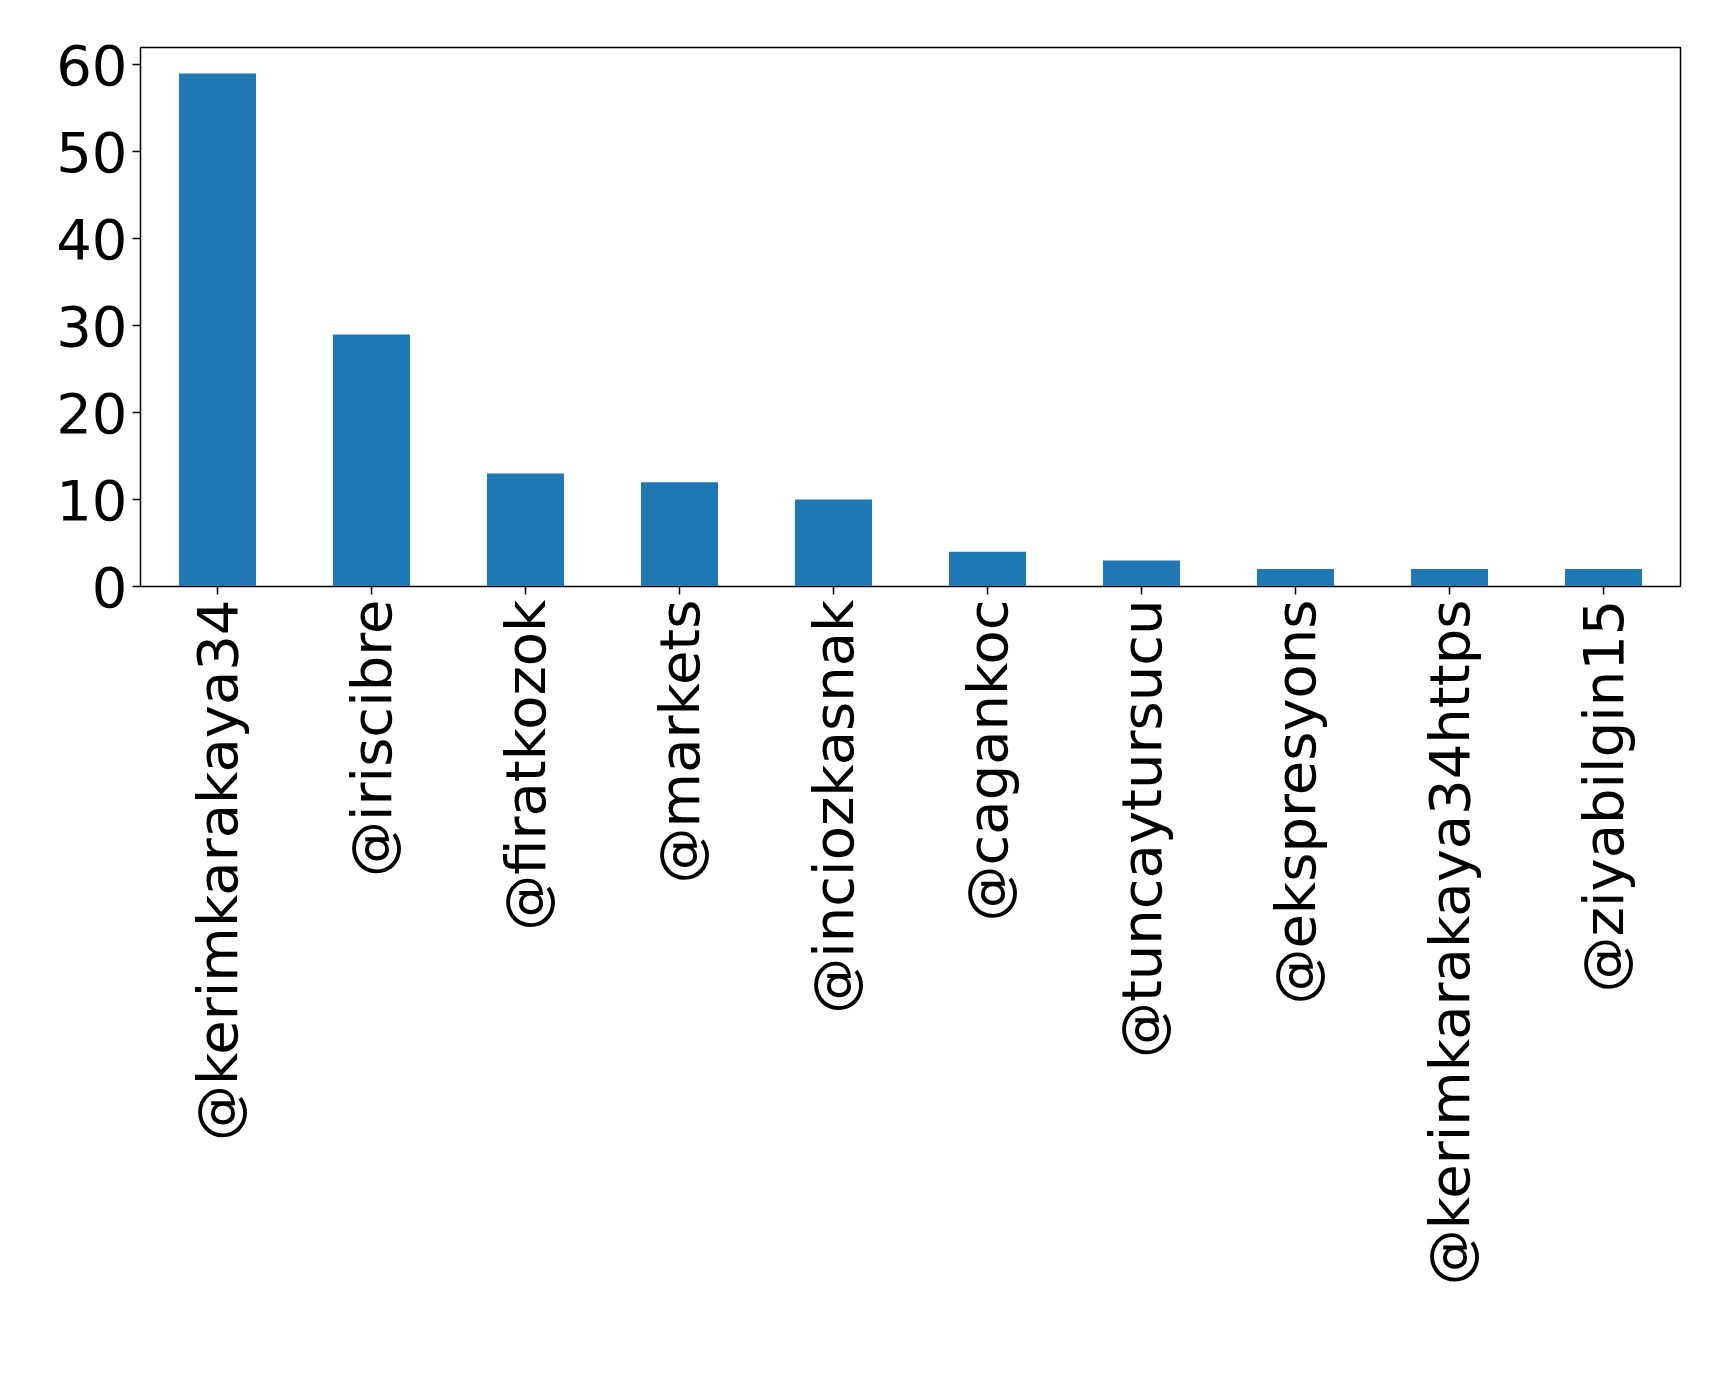  I want to click on x-tick-label: @kerimkarakaya34, so click(217, 870).